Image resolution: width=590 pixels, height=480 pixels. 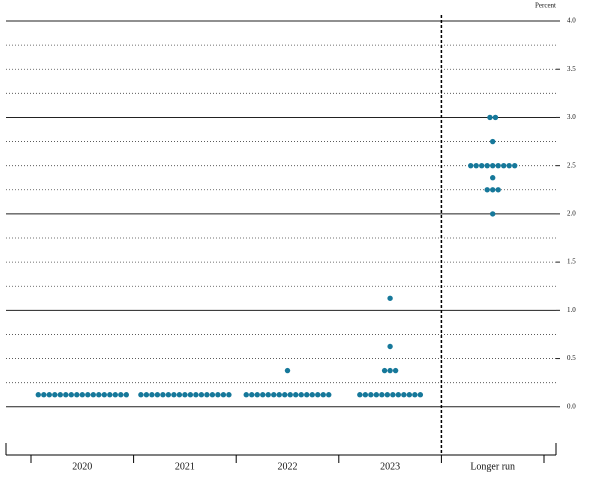 What do you see at coordinates (571, 165) in the screenshot?
I see `y-tick-label: 2.5` at bounding box center [571, 165].